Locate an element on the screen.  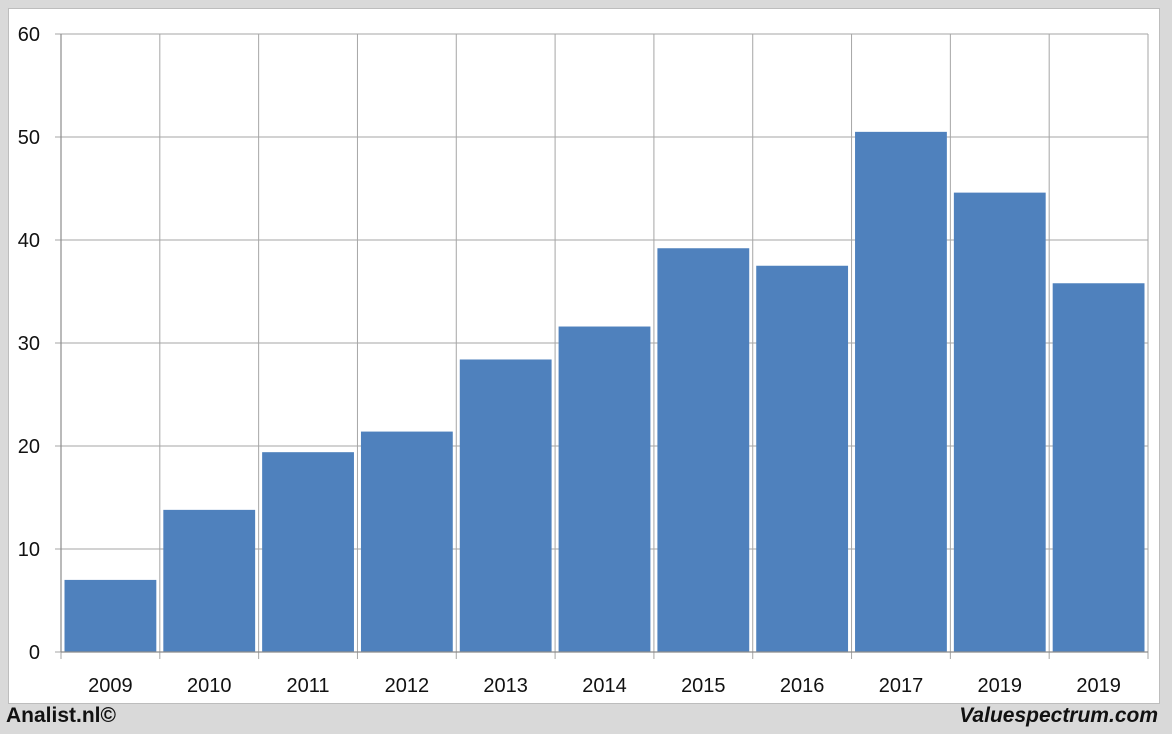
x-tick-label: 2014 is located at coordinates (604, 686).